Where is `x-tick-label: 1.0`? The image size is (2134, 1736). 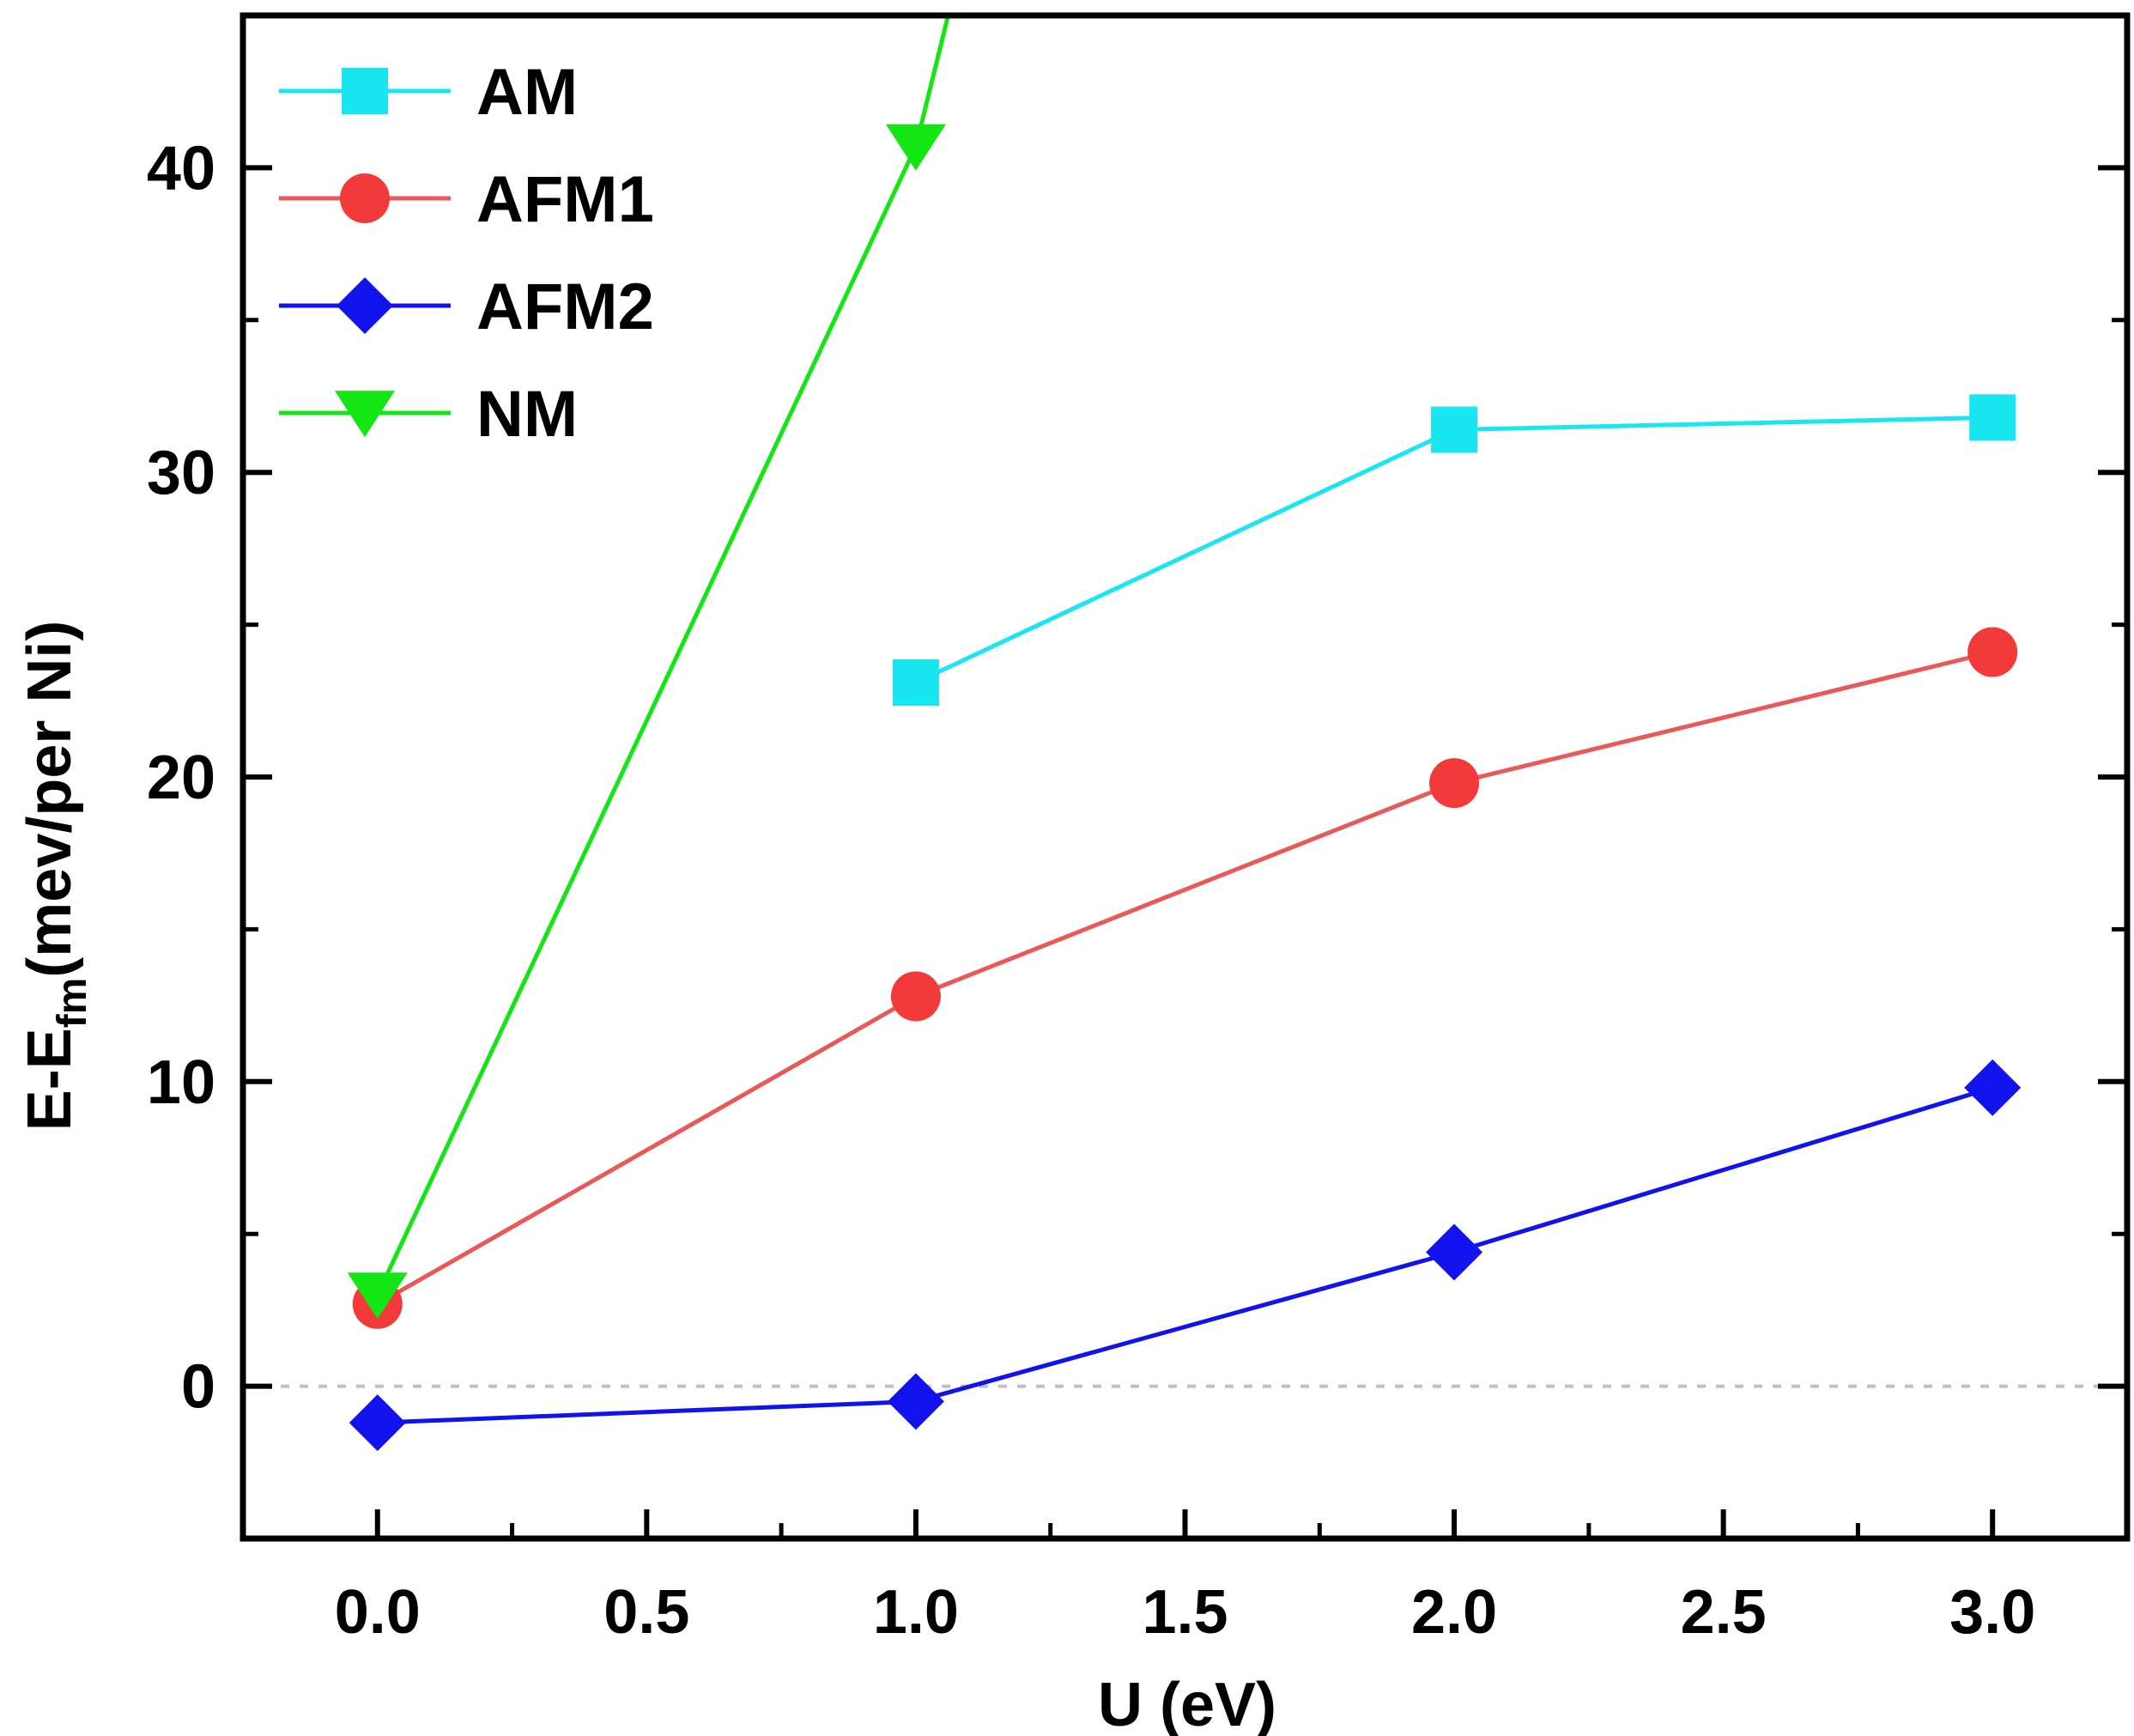 x-tick-label: 1.0 is located at coordinates (916, 1612).